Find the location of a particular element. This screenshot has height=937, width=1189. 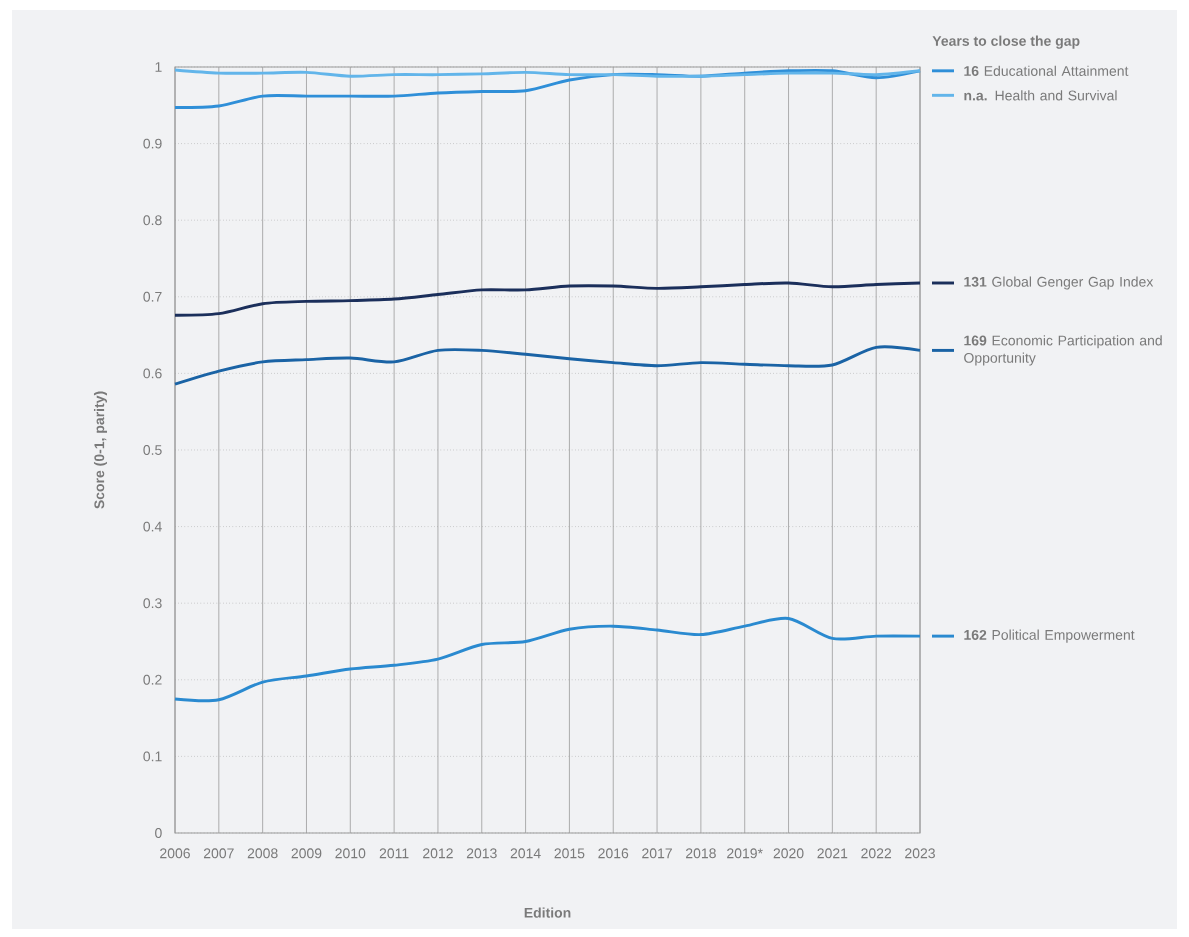

x-tick-label: 2022 is located at coordinates (876, 853).